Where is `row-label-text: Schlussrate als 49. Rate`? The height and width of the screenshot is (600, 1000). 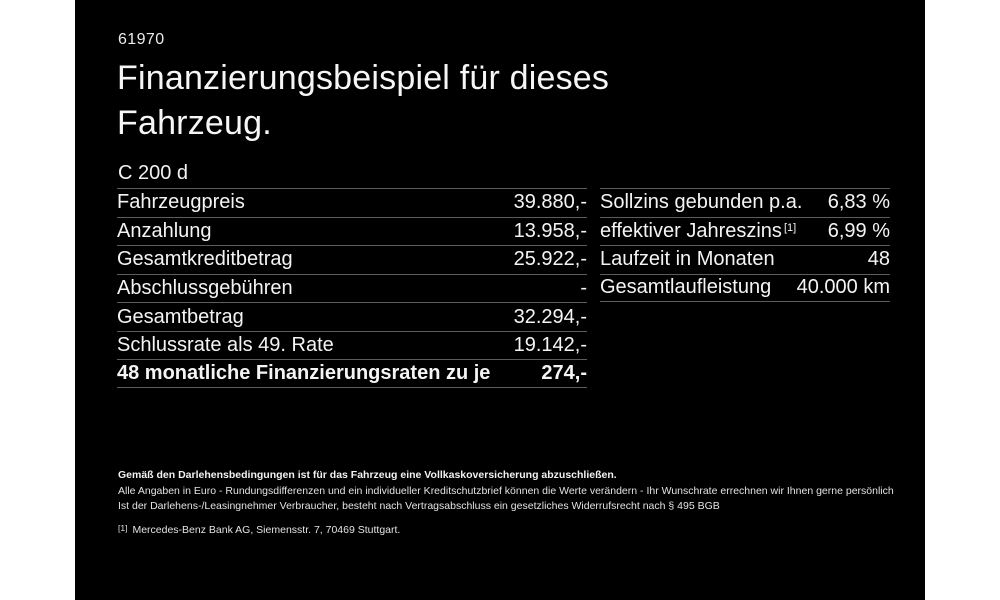 row-label-text: Schlussrate als 49. Rate is located at coordinates (225, 345).